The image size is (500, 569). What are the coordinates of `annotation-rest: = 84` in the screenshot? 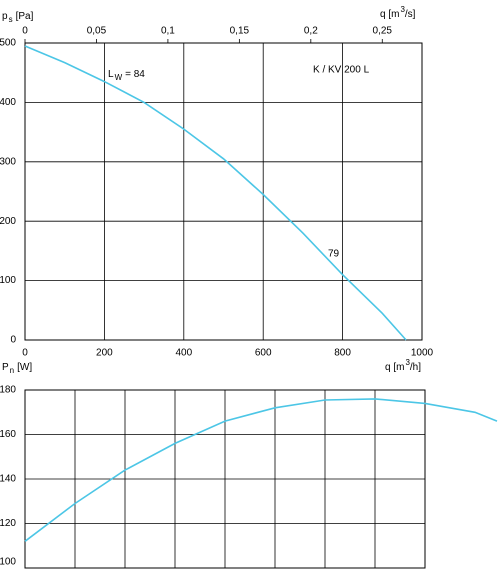 It's located at (135, 74).